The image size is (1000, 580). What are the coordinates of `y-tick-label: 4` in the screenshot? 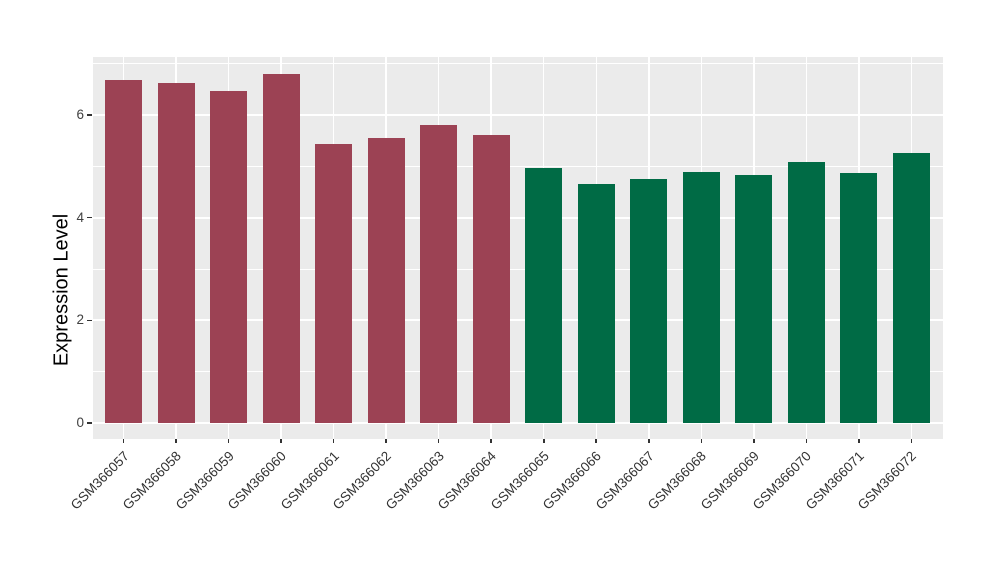 It's located at (80, 217).